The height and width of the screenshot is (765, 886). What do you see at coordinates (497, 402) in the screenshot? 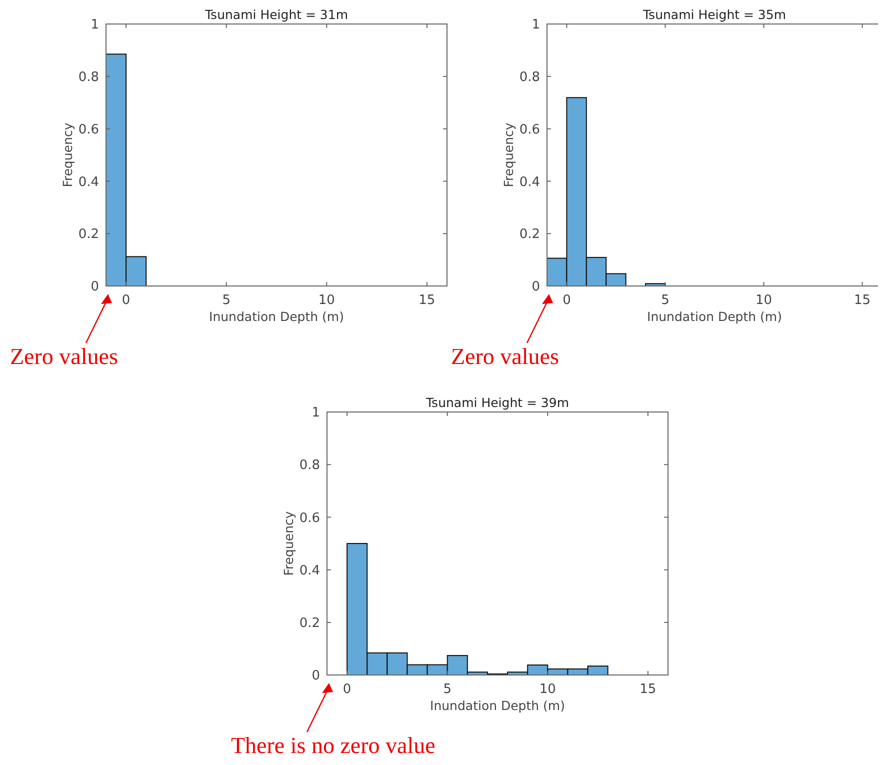
I see `chart-title: Tsunami Height = 39m` at bounding box center [497, 402].